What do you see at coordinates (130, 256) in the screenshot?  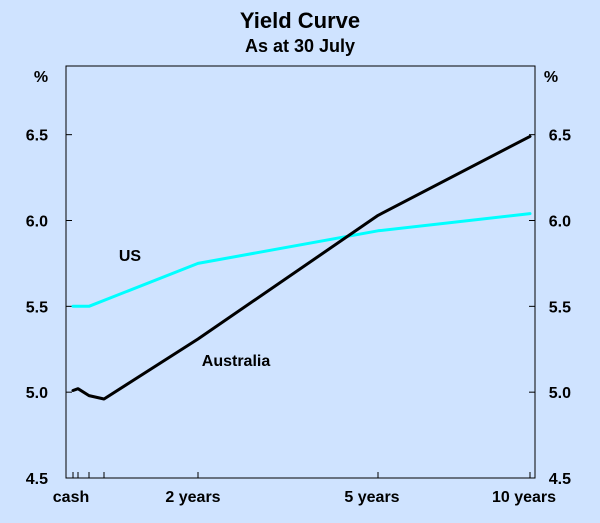 I see `series-label-us: US` at bounding box center [130, 256].